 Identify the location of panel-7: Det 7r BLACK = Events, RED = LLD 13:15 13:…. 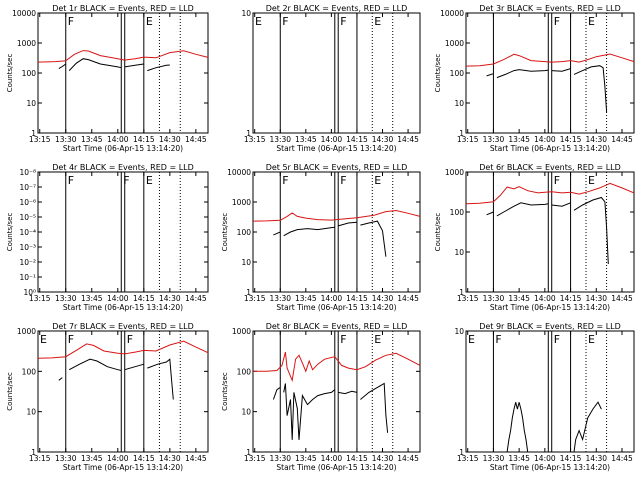
(107, 397).